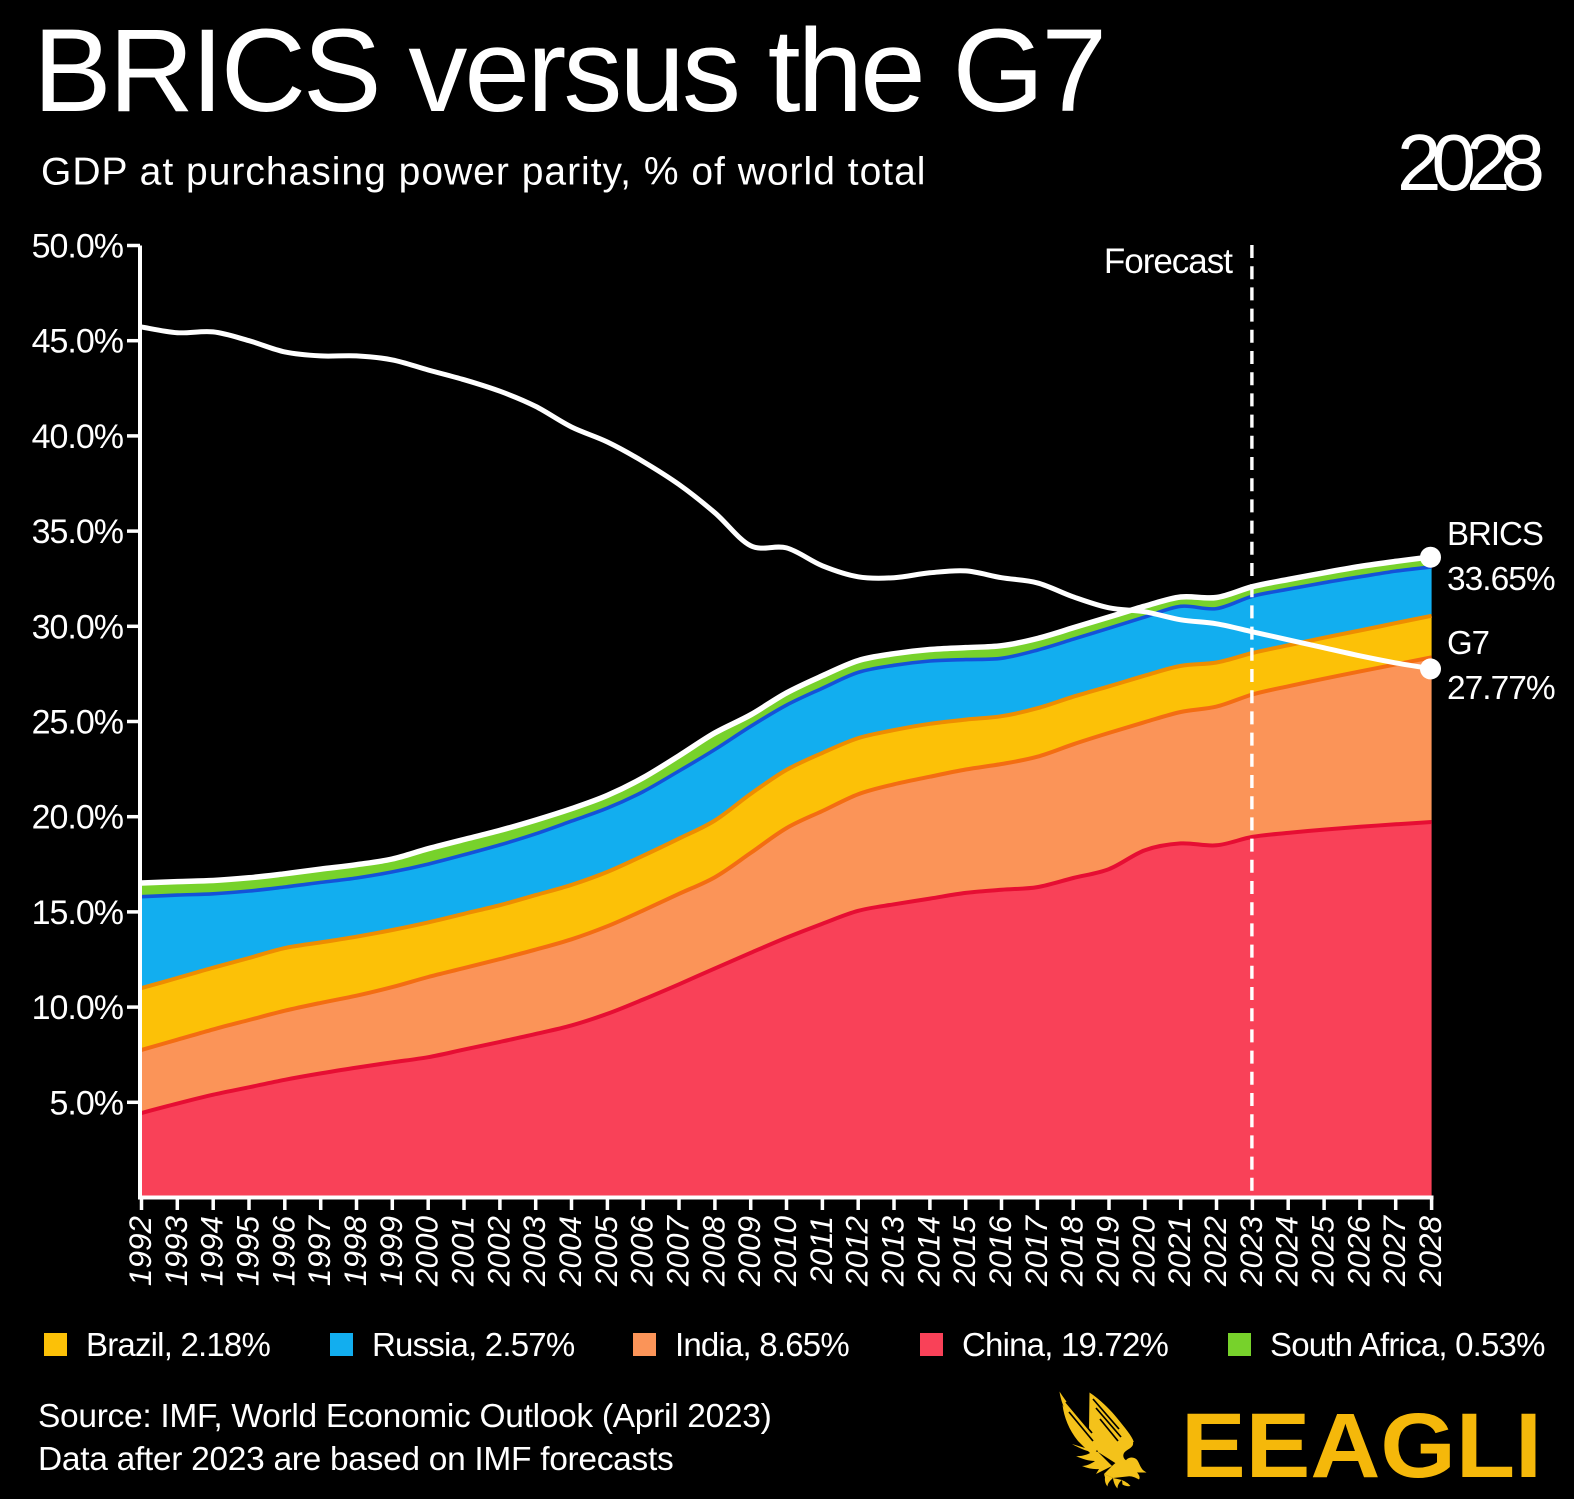  I want to click on svg-text: 2007, so click(678, 1251).